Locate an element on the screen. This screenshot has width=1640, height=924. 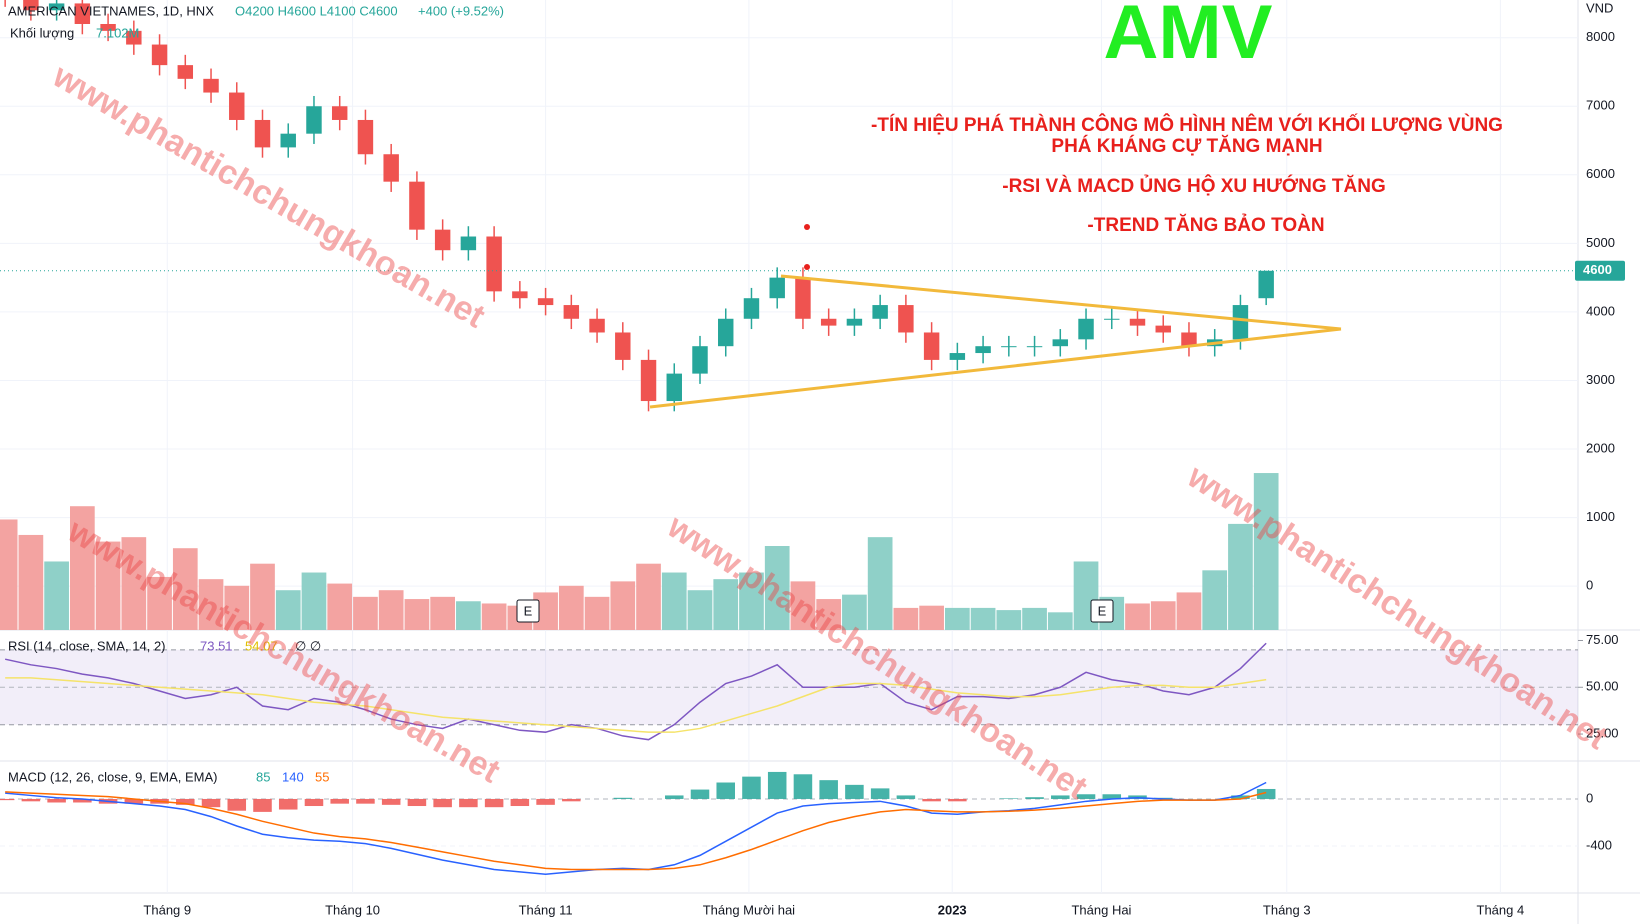
y-tick-label: 1000 is located at coordinates (1600, 516).